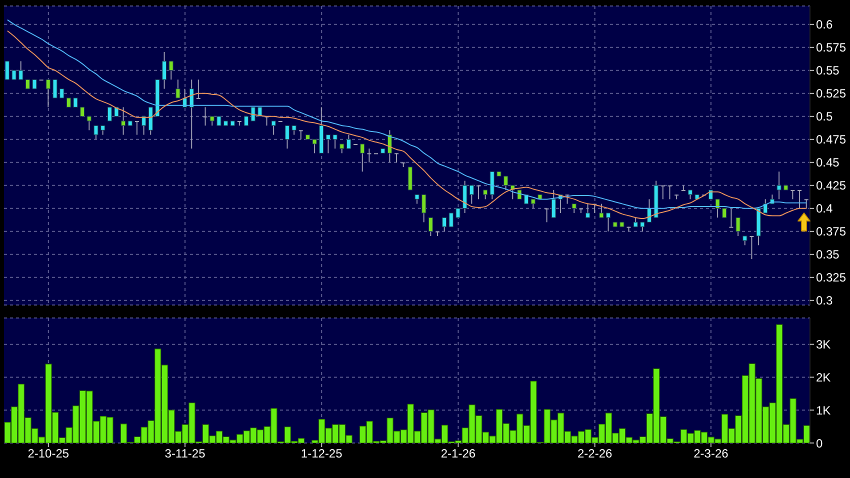 The height and width of the screenshot is (478, 850). Describe the element at coordinates (823, 377) in the screenshot. I see `y-tick-label: 2K` at that location.